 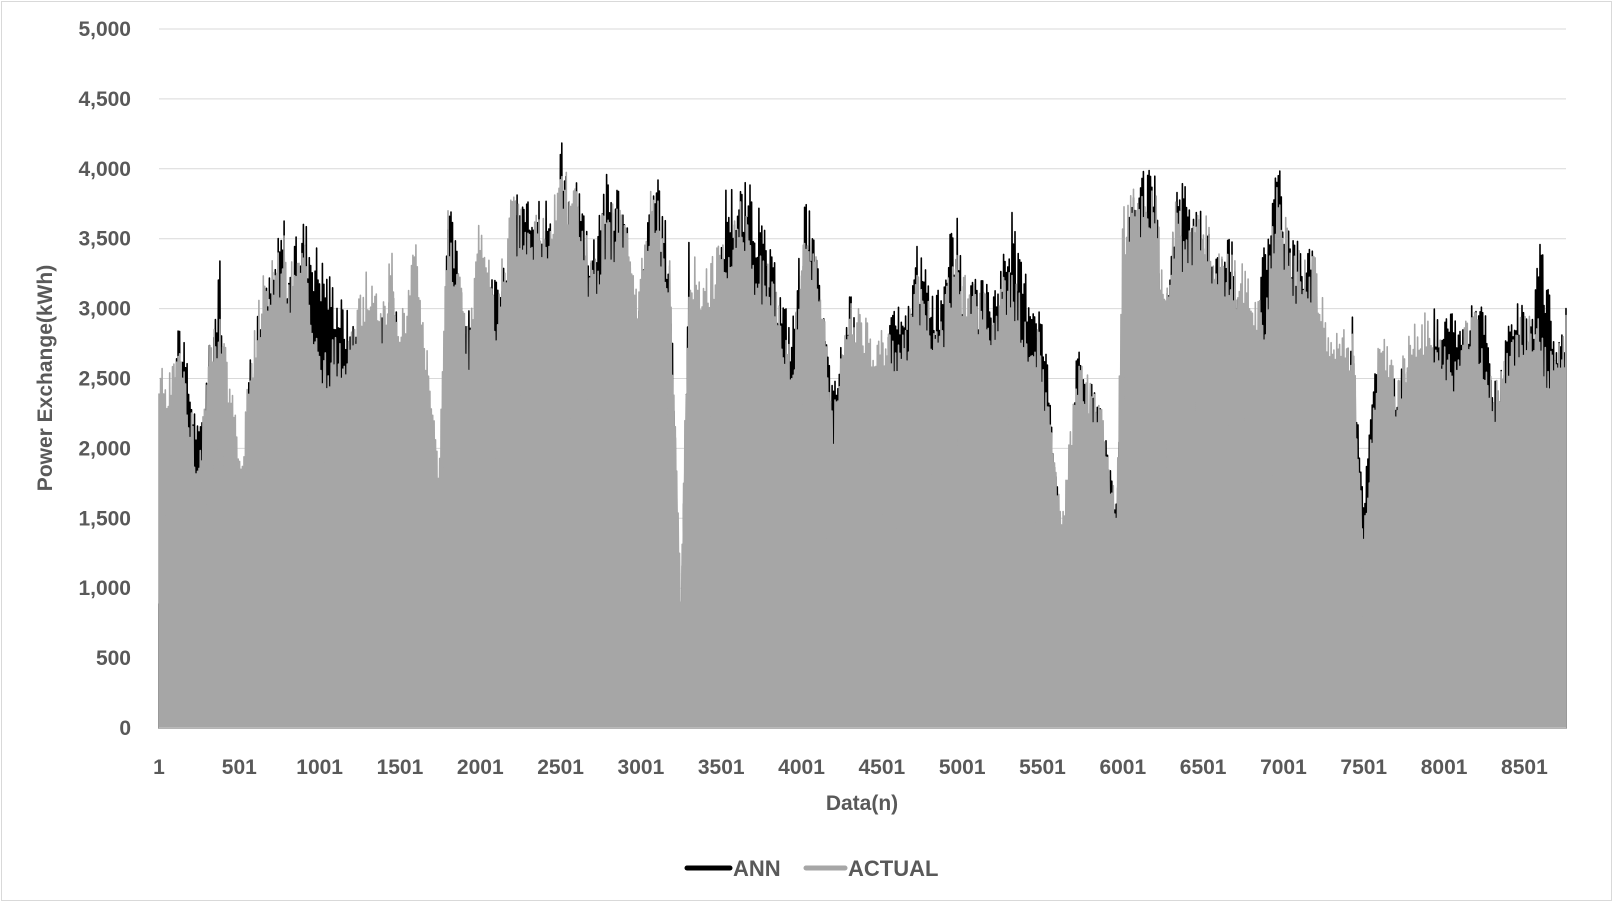 What do you see at coordinates (1444, 767) in the screenshot?
I see `x-tick-label: 8001` at bounding box center [1444, 767].